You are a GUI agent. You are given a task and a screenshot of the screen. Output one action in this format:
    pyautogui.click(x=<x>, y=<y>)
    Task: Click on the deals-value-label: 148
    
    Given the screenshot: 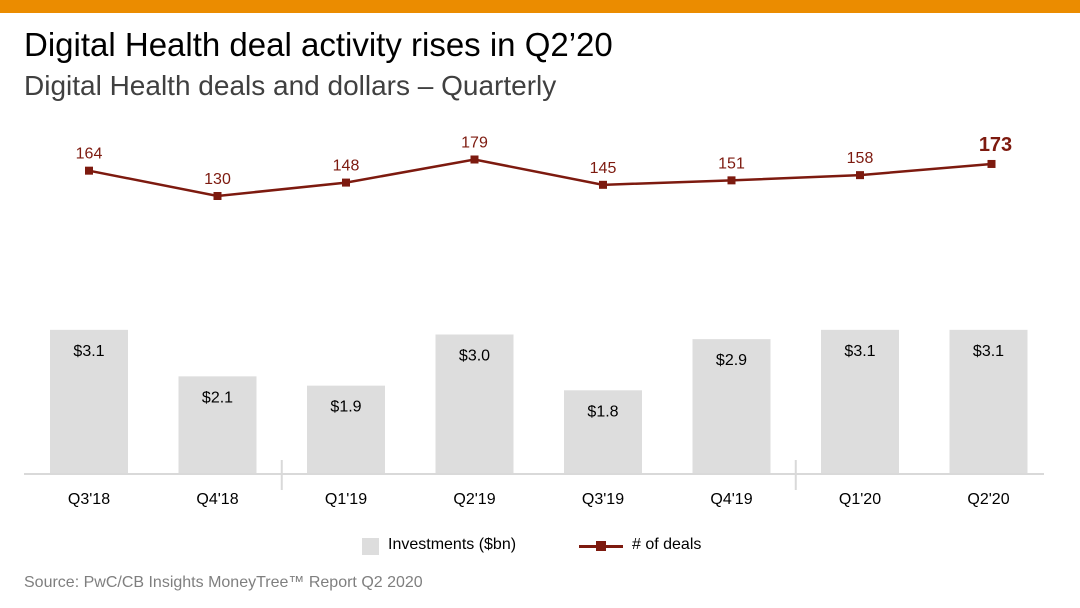 What is the action you would take?
    pyautogui.click(x=346, y=166)
    